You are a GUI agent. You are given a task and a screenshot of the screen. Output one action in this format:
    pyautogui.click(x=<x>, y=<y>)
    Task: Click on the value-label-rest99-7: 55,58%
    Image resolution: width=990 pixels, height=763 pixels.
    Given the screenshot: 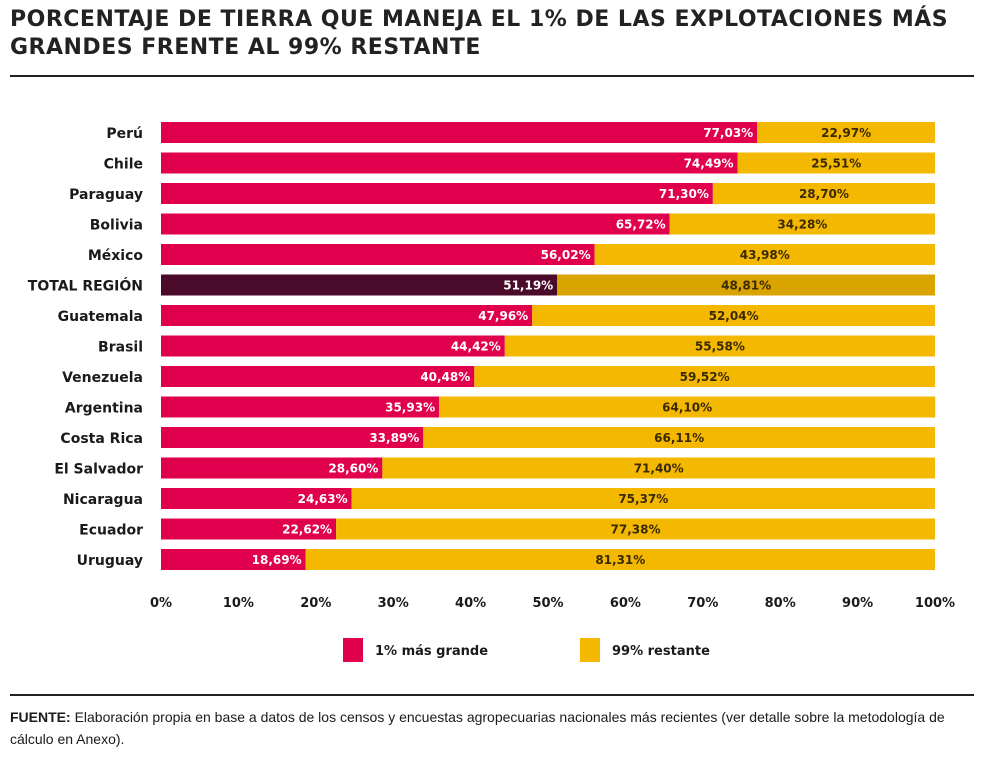 What is the action you would take?
    pyautogui.click(x=720, y=347)
    